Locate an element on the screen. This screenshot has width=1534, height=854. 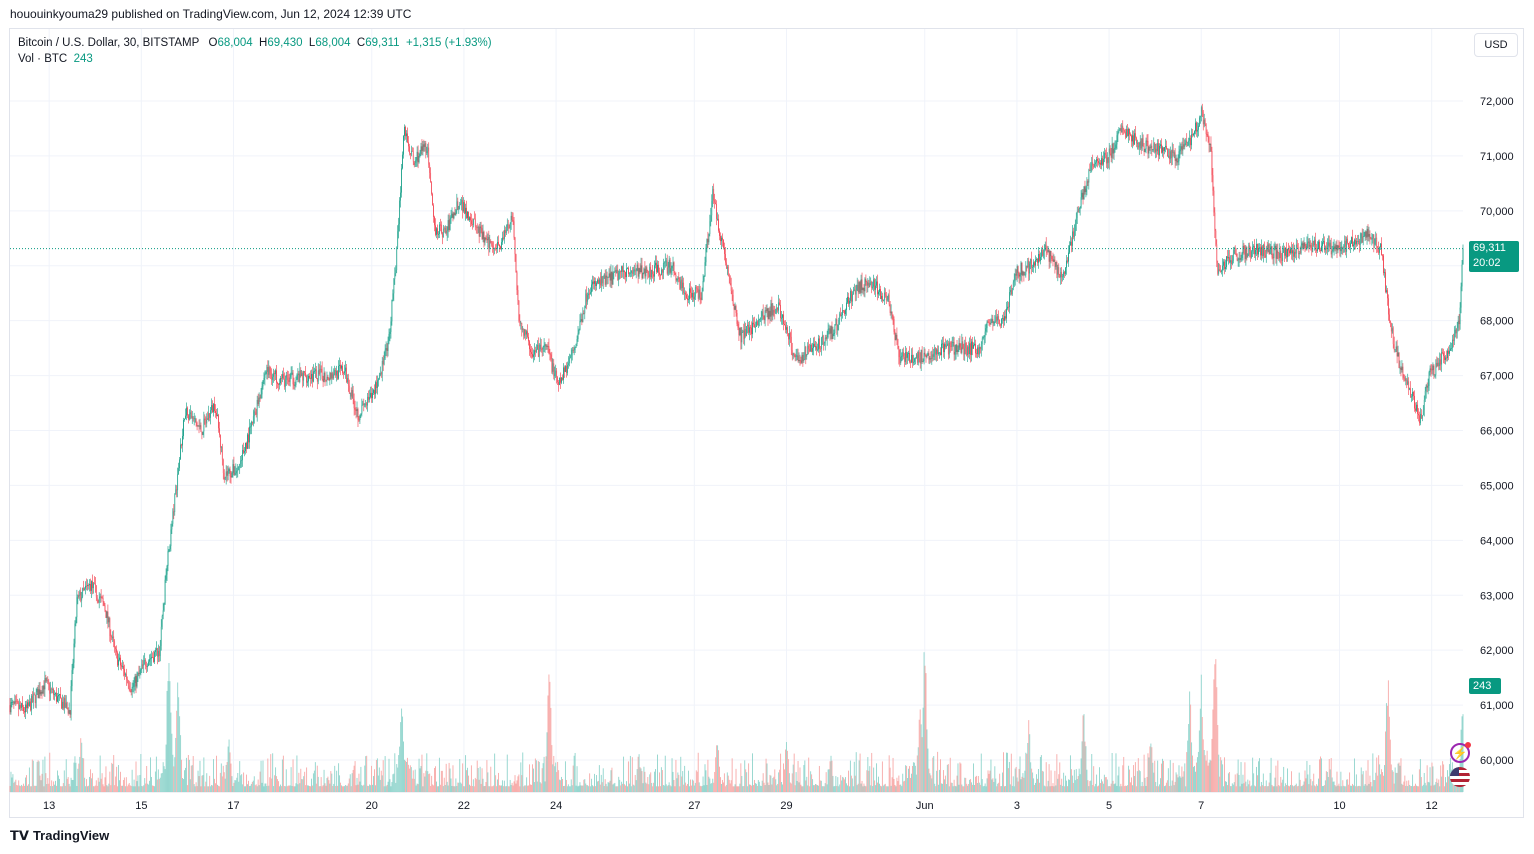
currency-button: USD is located at coordinates (1496, 45).